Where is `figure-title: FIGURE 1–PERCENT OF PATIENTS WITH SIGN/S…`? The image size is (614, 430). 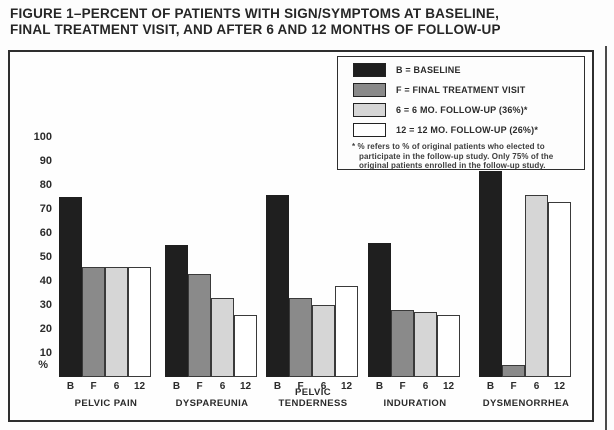 figure-title: FIGURE 1–PERCENT OF PATIENTS WITH SIGN/S… is located at coordinates (310, 22).